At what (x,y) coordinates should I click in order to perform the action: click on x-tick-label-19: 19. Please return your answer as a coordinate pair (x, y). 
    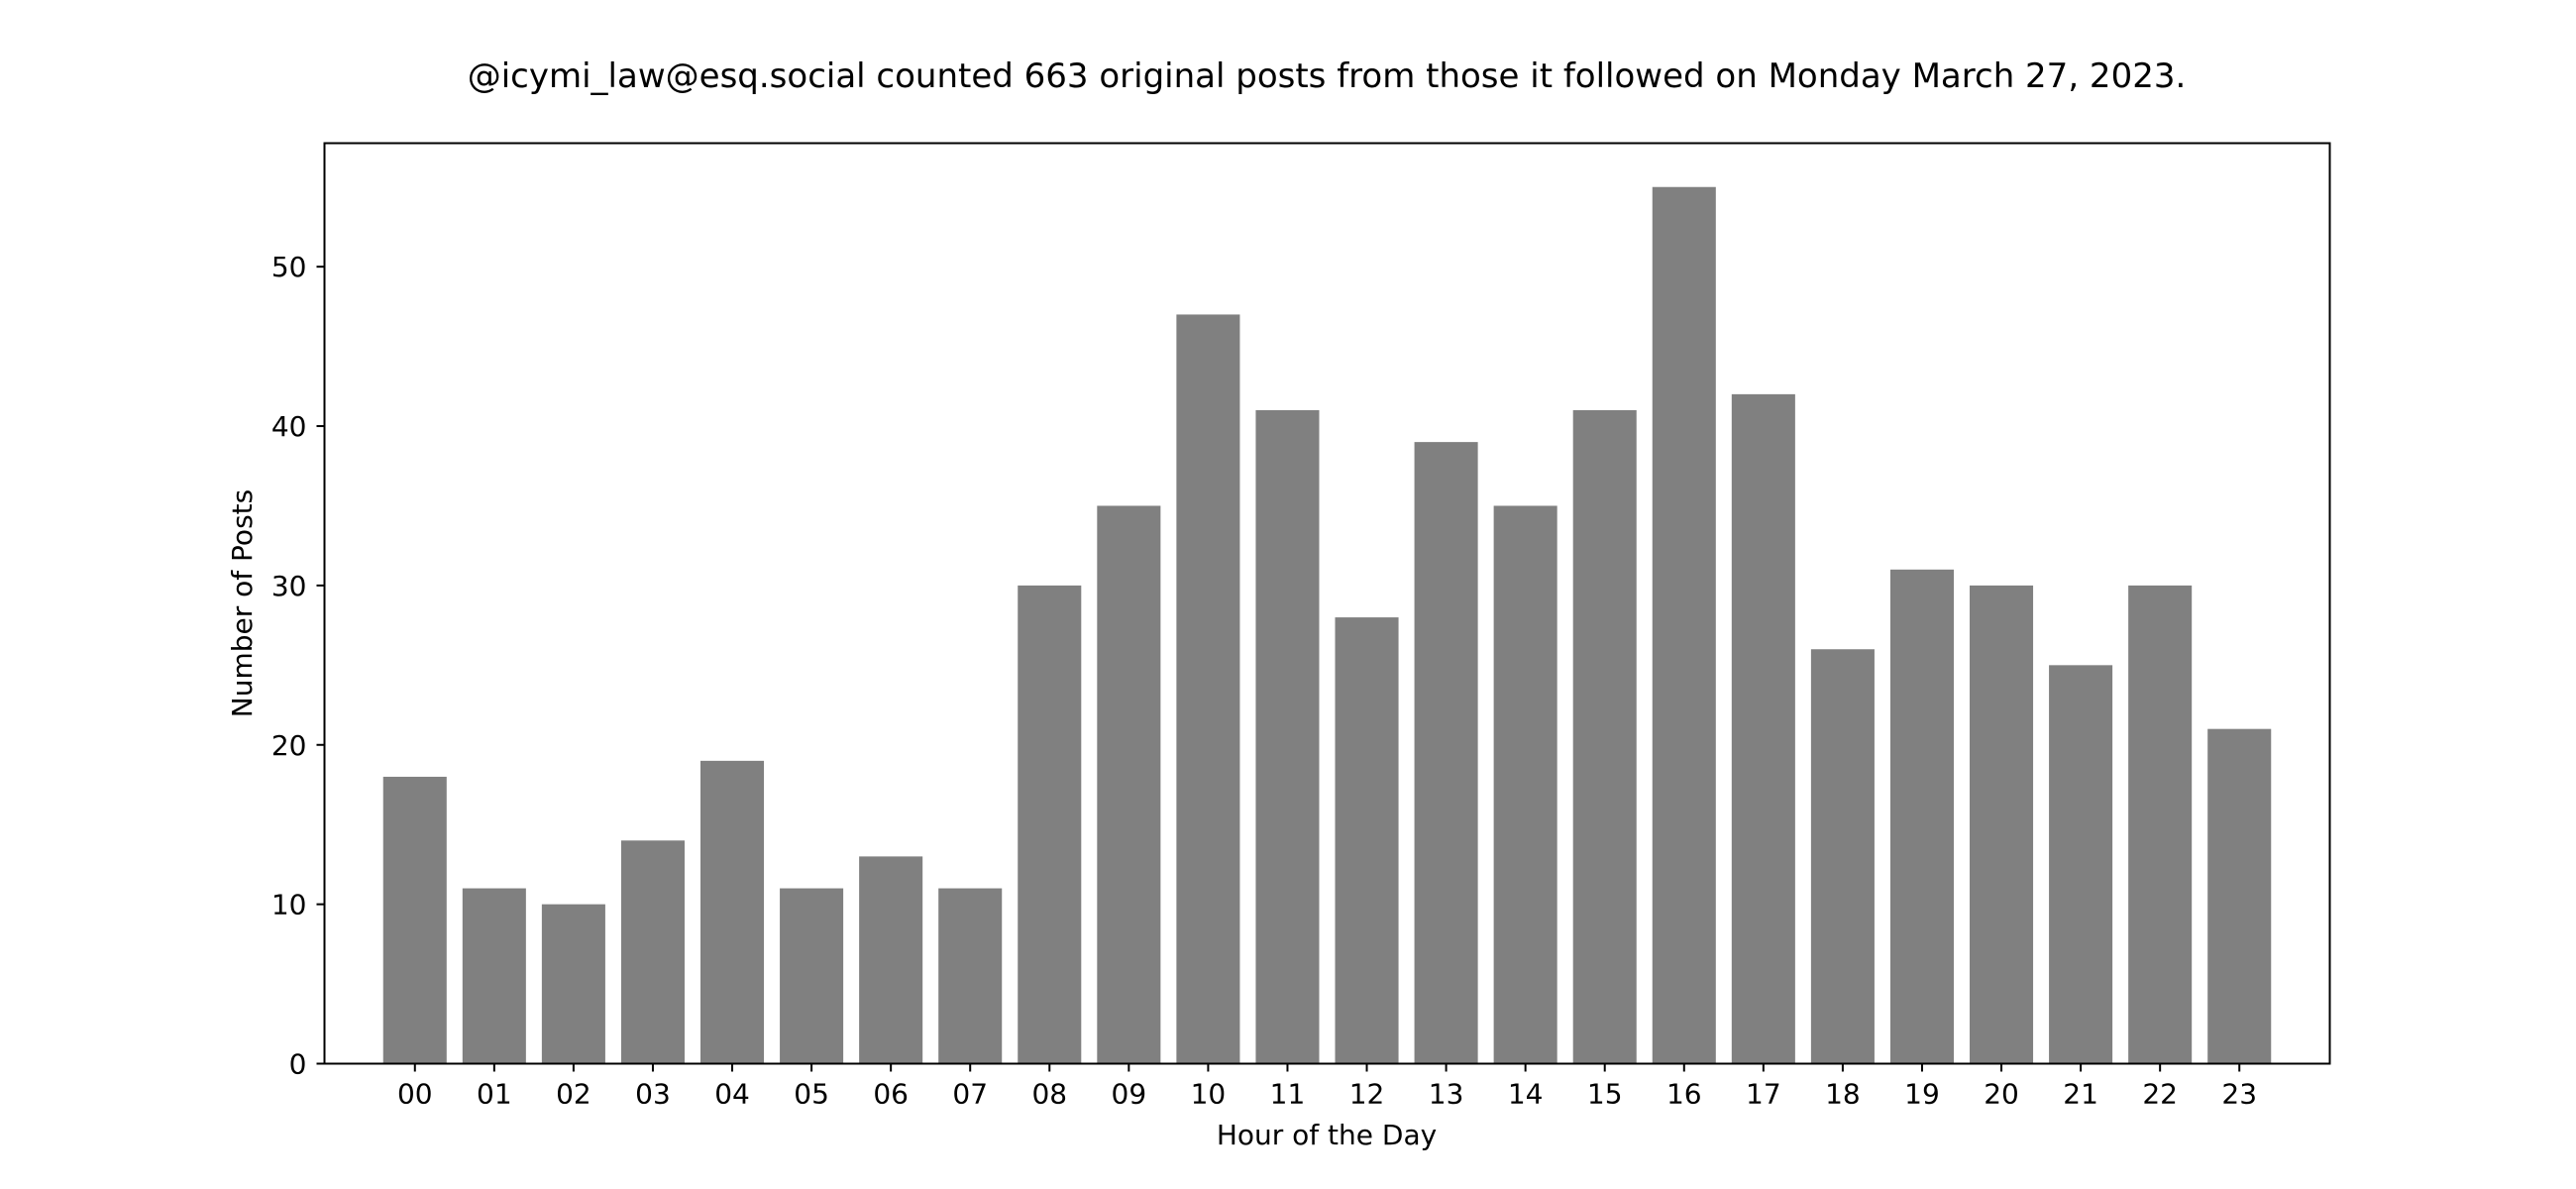
    Looking at the image, I should click on (1922, 1094).